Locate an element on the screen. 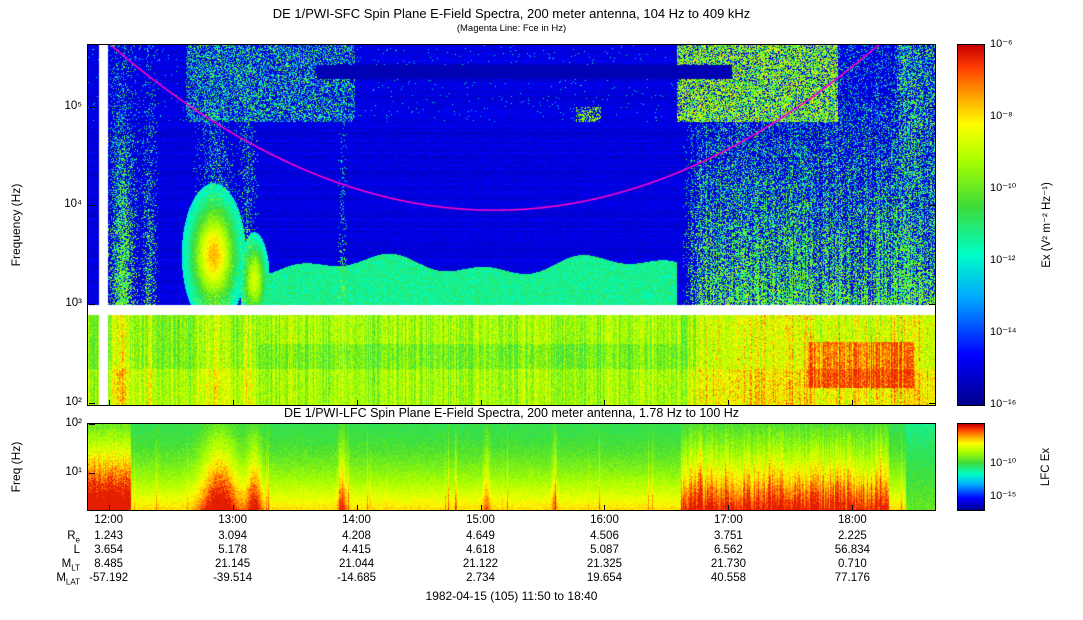 This screenshot has height=620, width=1083. sfc-colorbar-tick-label: 10⁻¹⁰ is located at coordinates (1003, 188).